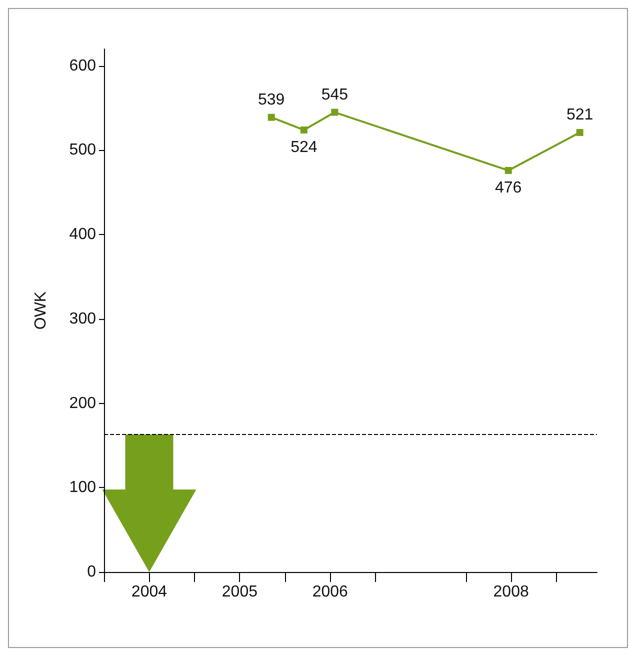  What do you see at coordinates (82, 65) in the screenshot?
I see `y-tick-label: 600` at bounding box center [82, 65].